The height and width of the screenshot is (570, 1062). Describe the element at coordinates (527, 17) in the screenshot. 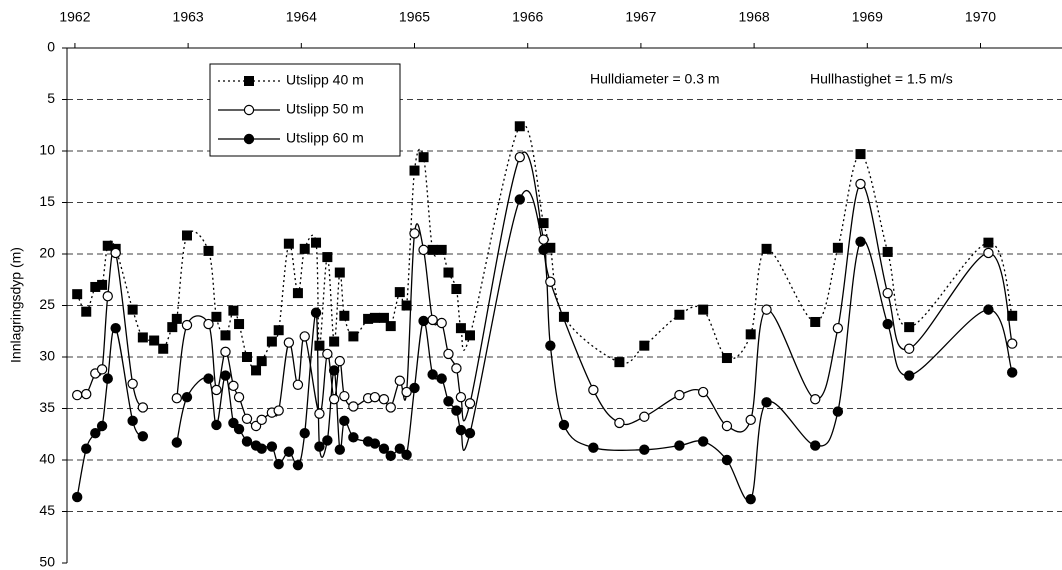

I see `x-tick-label: 1966` at that location.